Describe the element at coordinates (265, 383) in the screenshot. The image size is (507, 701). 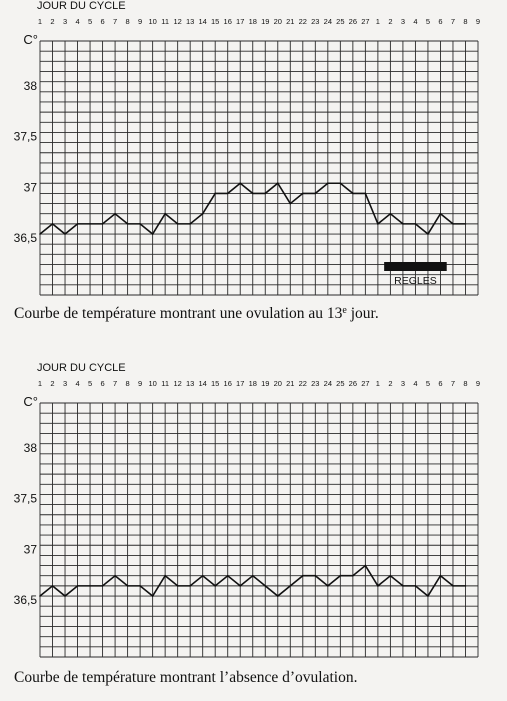
I see `x-tick-label: 19` at that location.